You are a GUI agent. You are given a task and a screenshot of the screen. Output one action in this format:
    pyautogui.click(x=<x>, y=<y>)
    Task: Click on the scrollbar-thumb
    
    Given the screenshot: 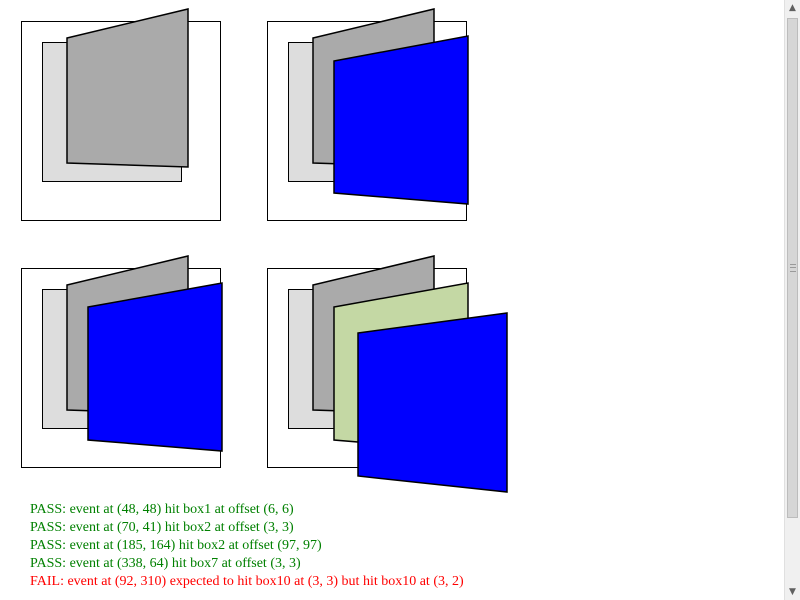 What is the action you would take?
    pyautogui.click(x=792, y=268)
    